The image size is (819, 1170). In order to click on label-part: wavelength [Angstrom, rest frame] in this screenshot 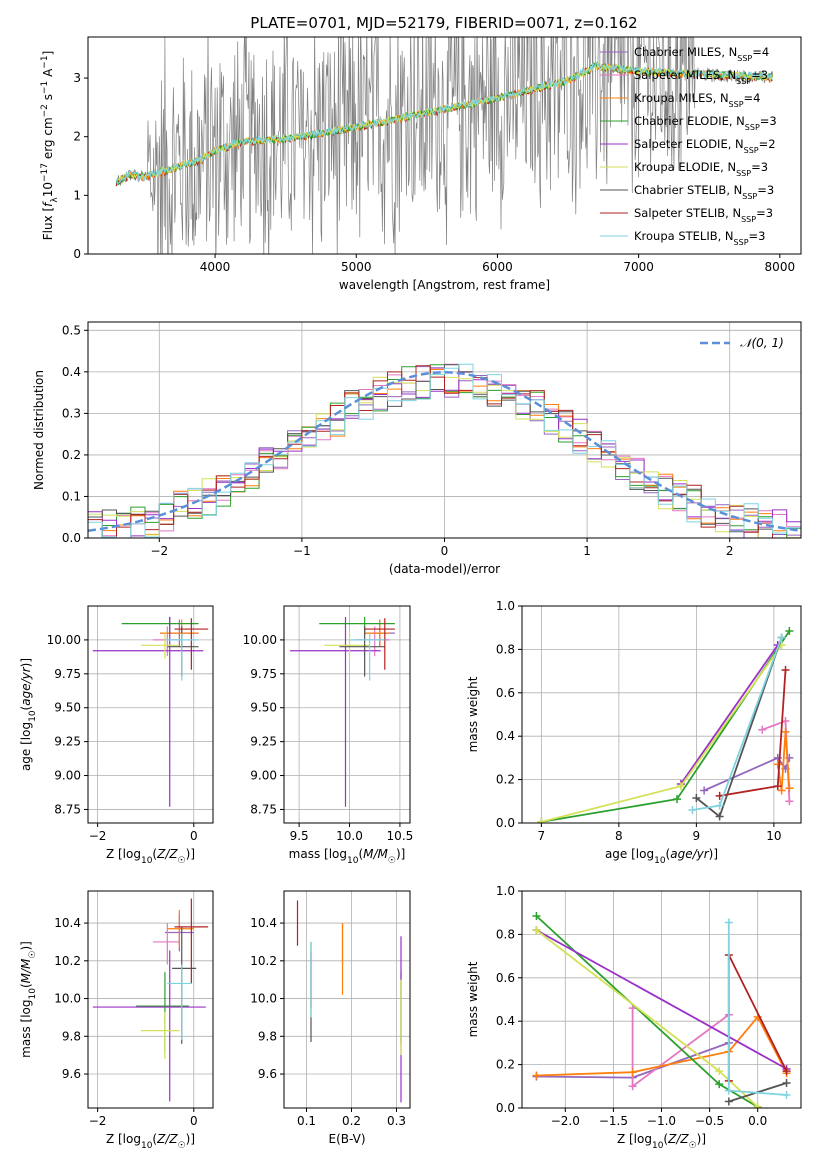, I will do `click(444, 285)`.